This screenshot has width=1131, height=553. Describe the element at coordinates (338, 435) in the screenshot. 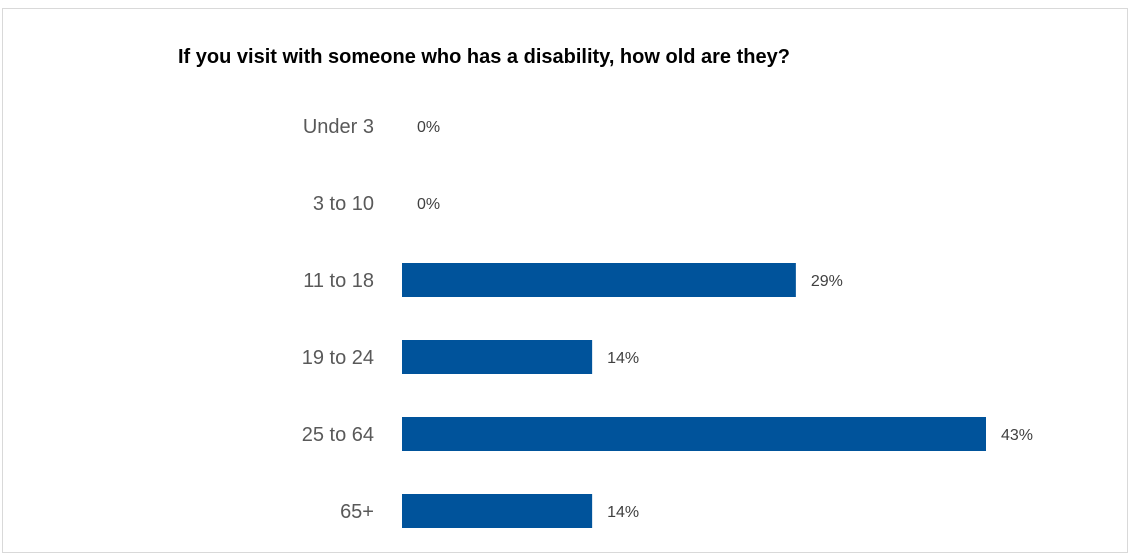

I see `category-label: 25 to 64` at that location.